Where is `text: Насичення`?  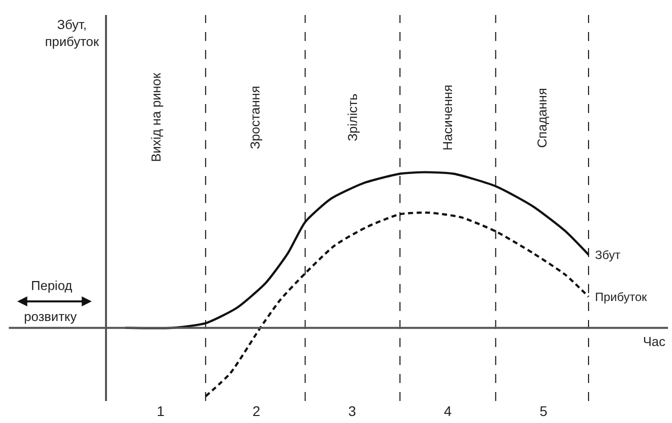 text: Насичення is located at coordinates (448, 117).